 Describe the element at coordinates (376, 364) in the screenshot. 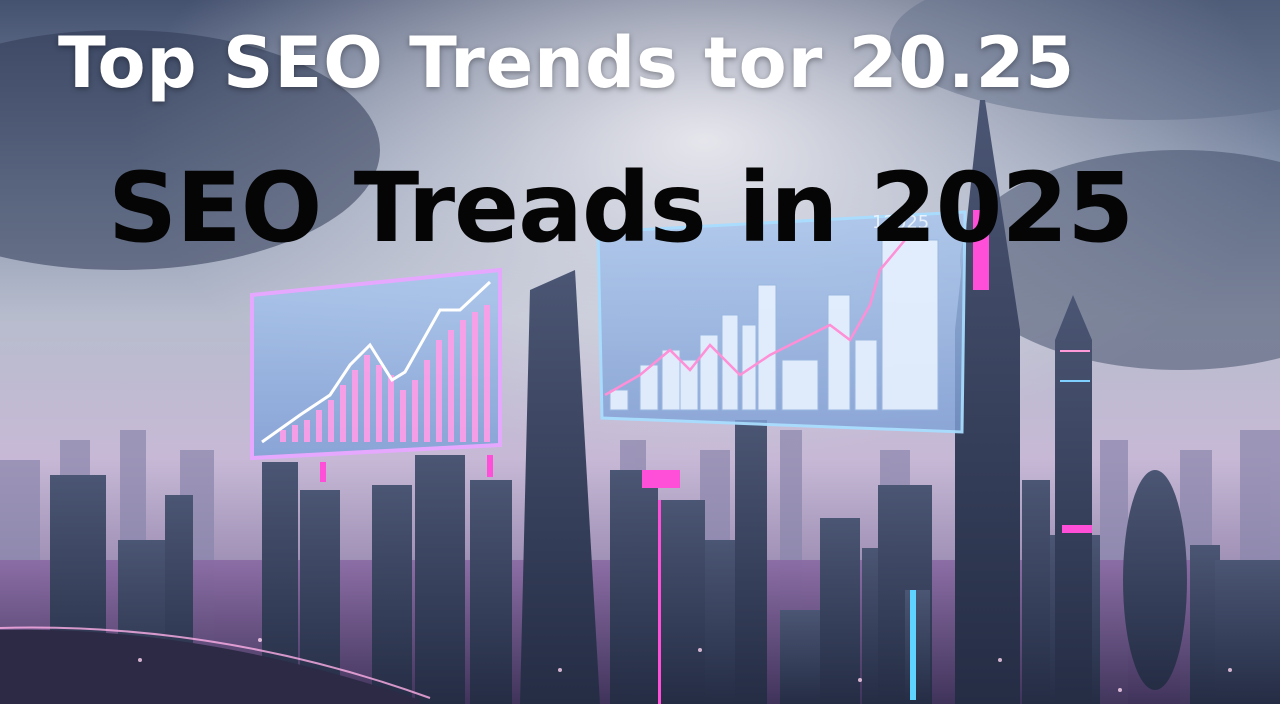

I see `left-chart-hologram` at that location.